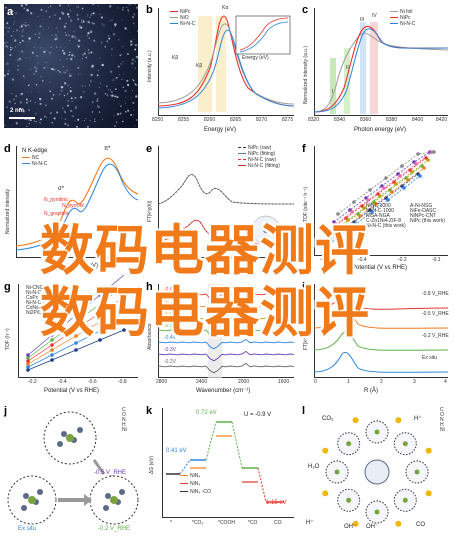 The height and width of the screenshot is (537, 454). Describe the element at coordinates (170, 290) in the screenshot. I see `potential-label: -0.8V` at that location.